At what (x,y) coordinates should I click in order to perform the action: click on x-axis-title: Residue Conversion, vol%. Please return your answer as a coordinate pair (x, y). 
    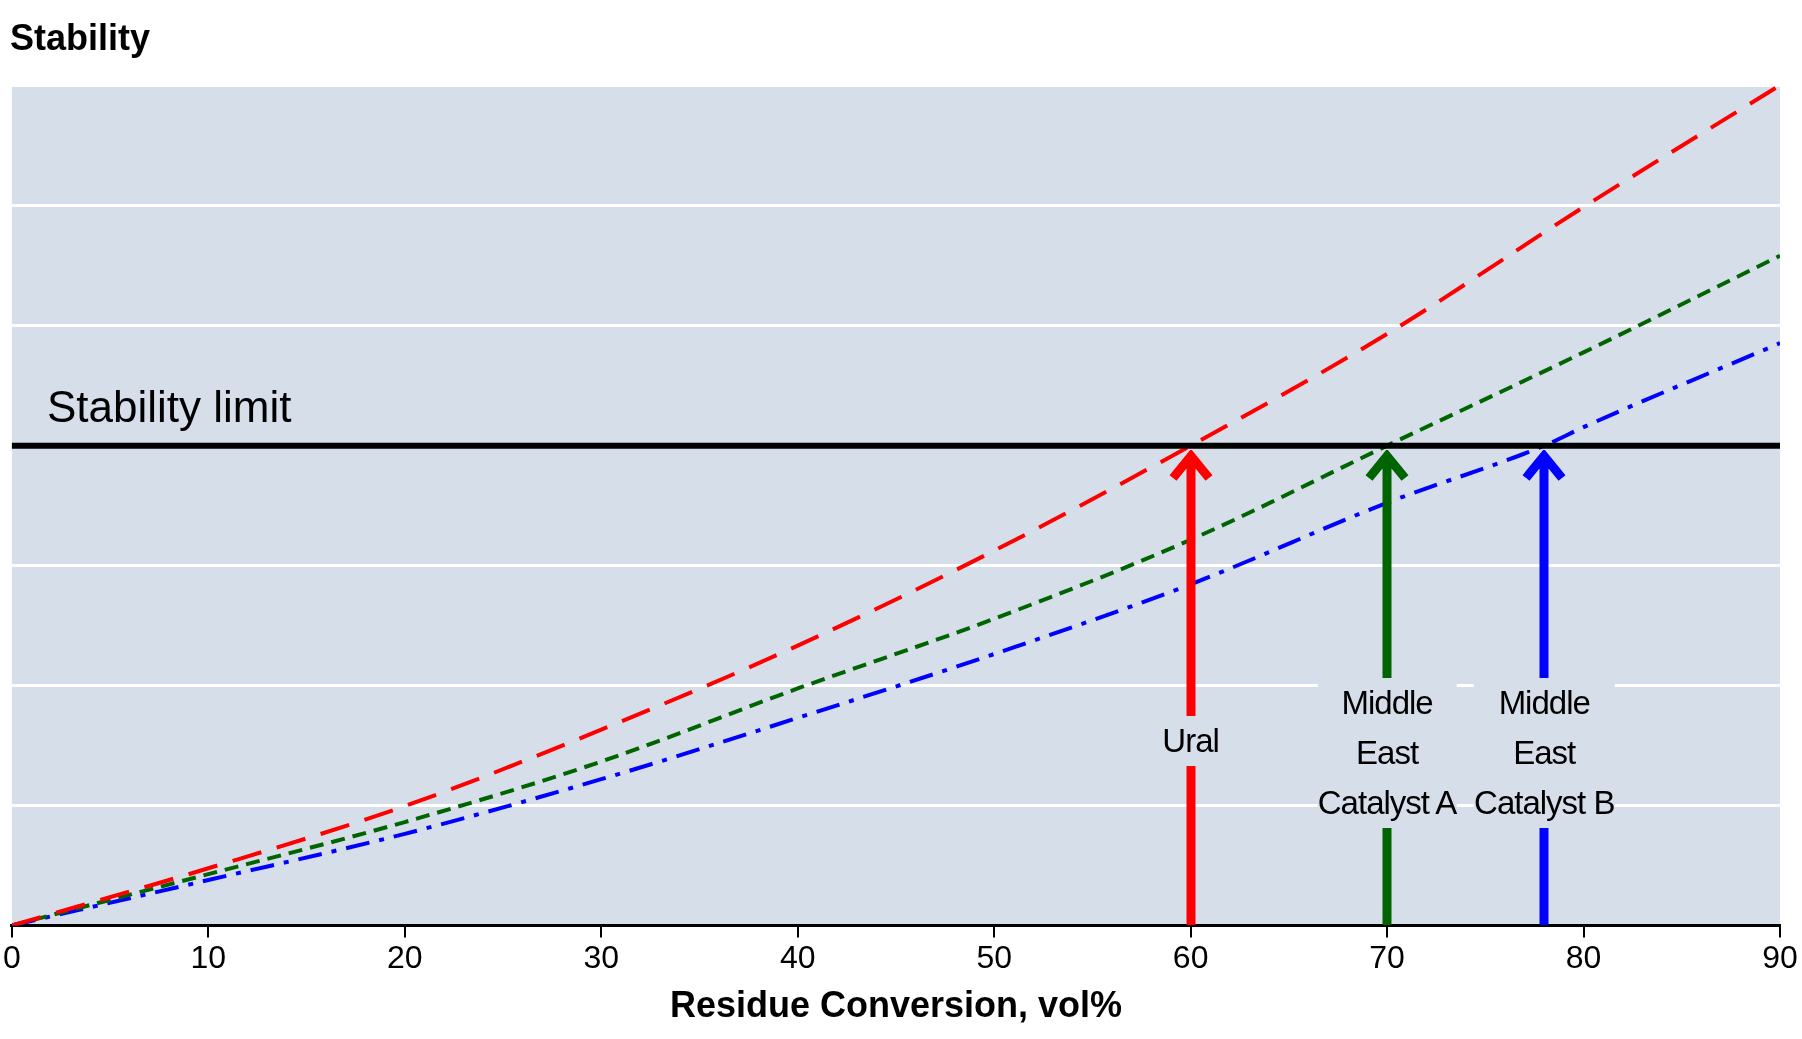
    Looking at the image, I should click on (895, 1005).